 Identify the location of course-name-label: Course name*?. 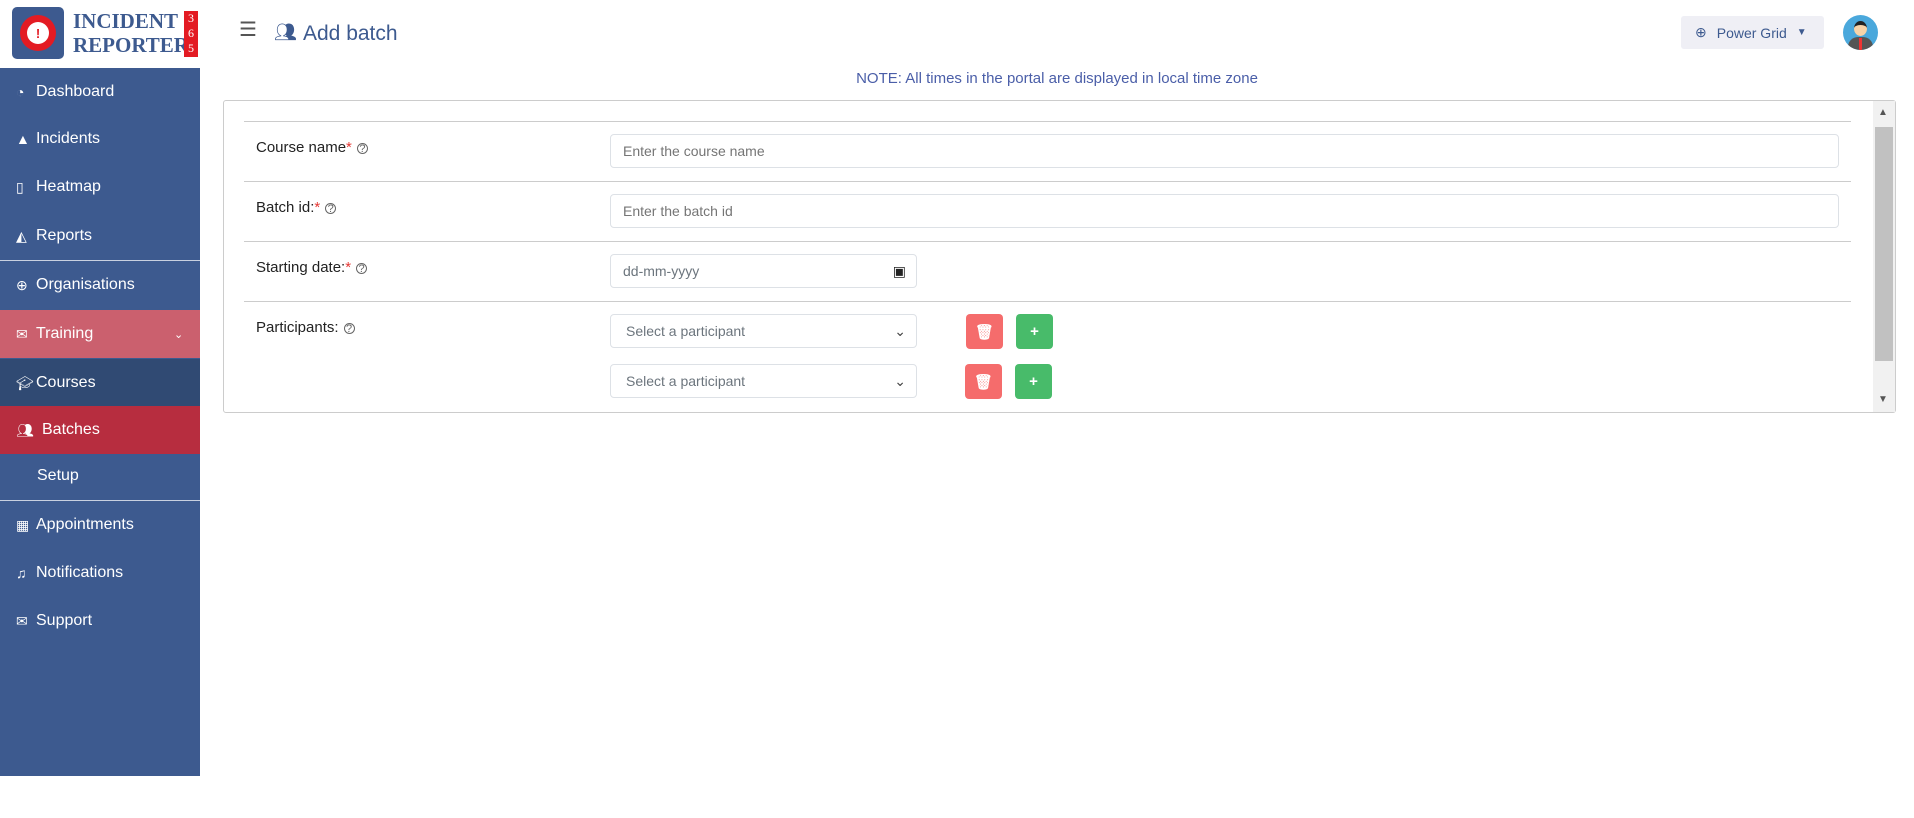
(312, 147).